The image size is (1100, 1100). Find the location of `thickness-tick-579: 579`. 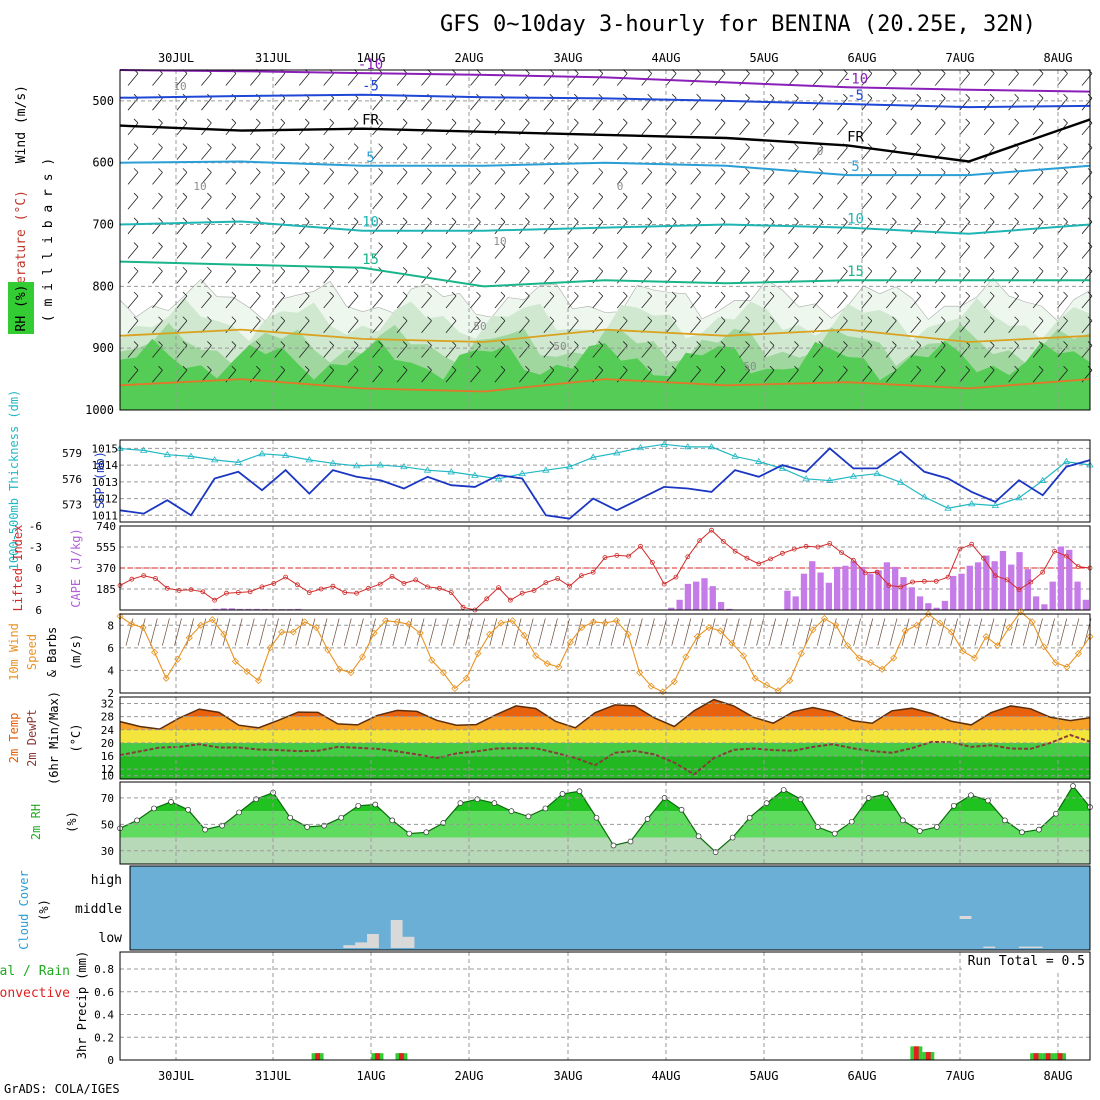

thickness-tick-579: 579 is located at coordinates (72, 453).